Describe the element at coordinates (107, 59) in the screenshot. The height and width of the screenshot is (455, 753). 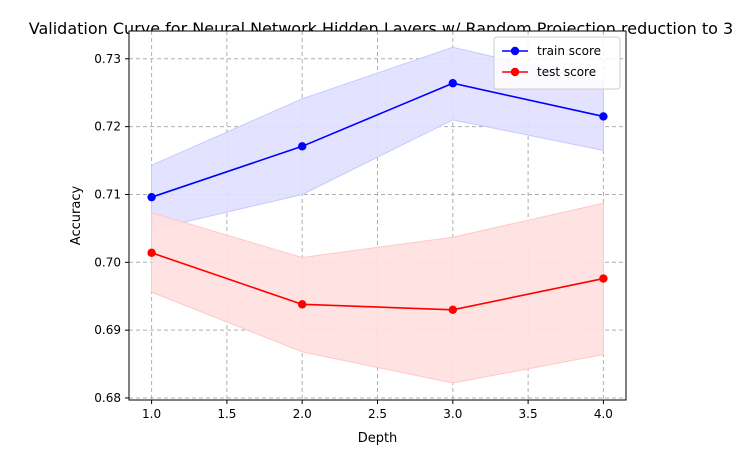
I see `y-tick-label: 0.73` at that location.